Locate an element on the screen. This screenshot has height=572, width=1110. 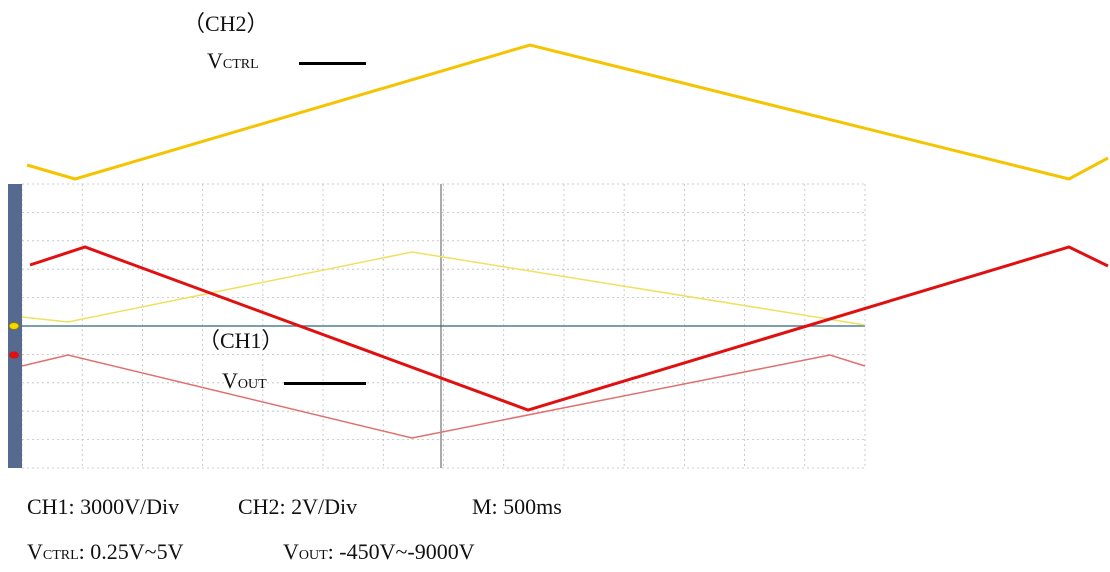
caption-vctrl-sub: CTRL is located at coordinates (60, 555).